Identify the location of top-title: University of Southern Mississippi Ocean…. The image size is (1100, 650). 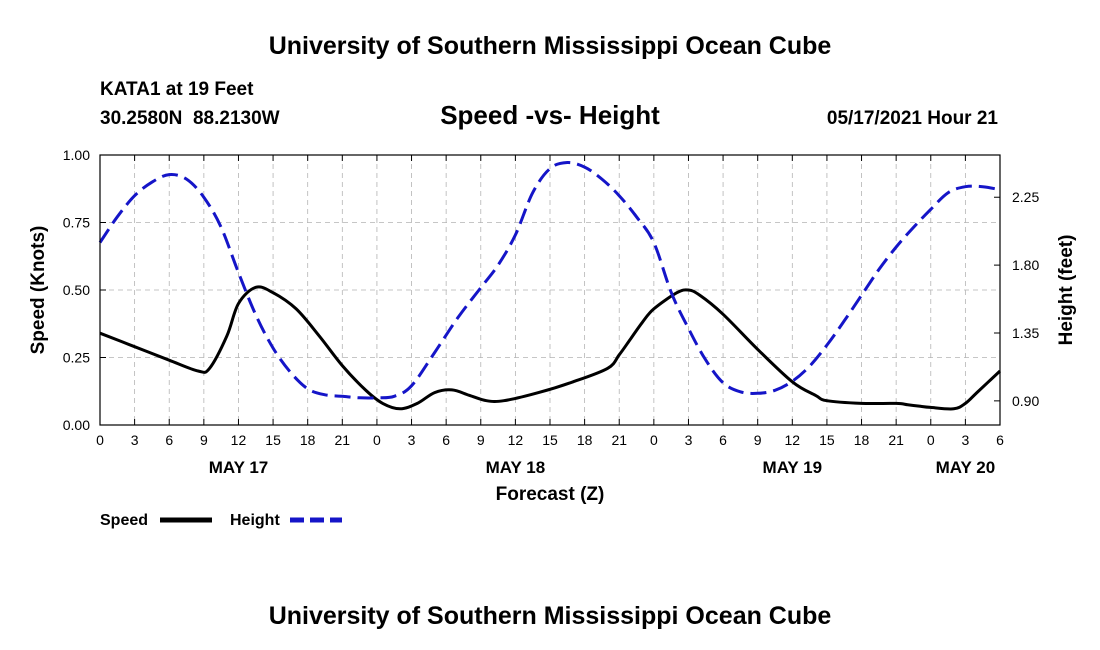
(550, 46).